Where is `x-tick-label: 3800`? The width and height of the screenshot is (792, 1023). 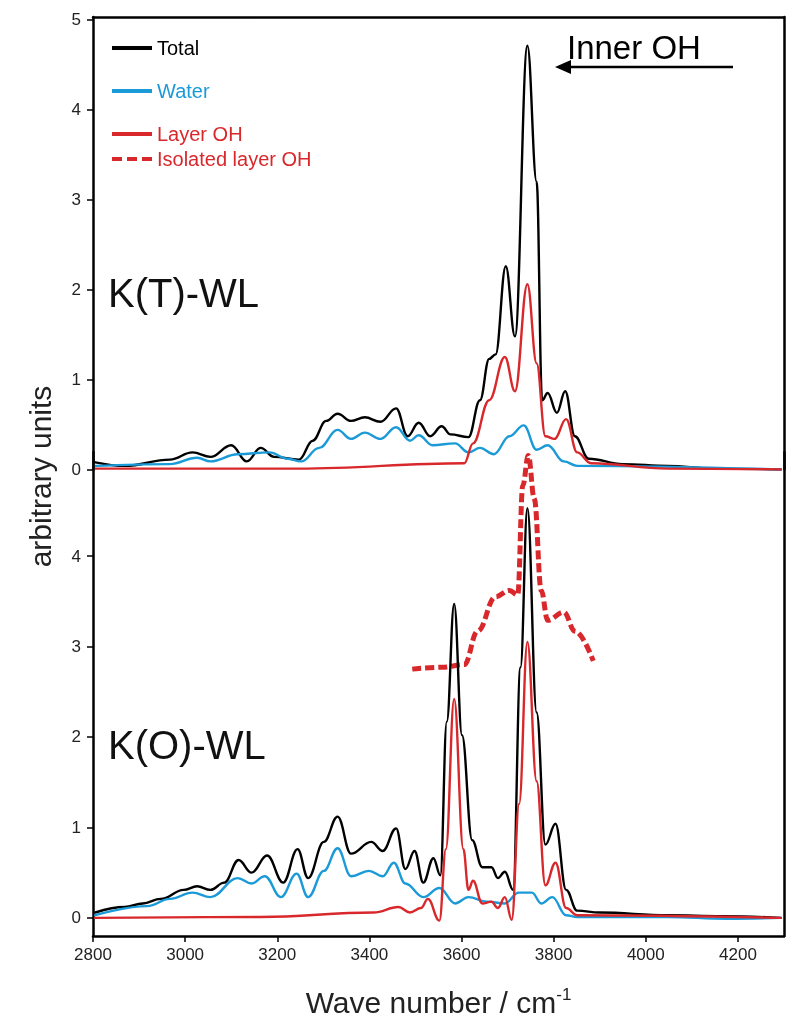 x-tick-label: 3800 is located at coordinates (553, 954).